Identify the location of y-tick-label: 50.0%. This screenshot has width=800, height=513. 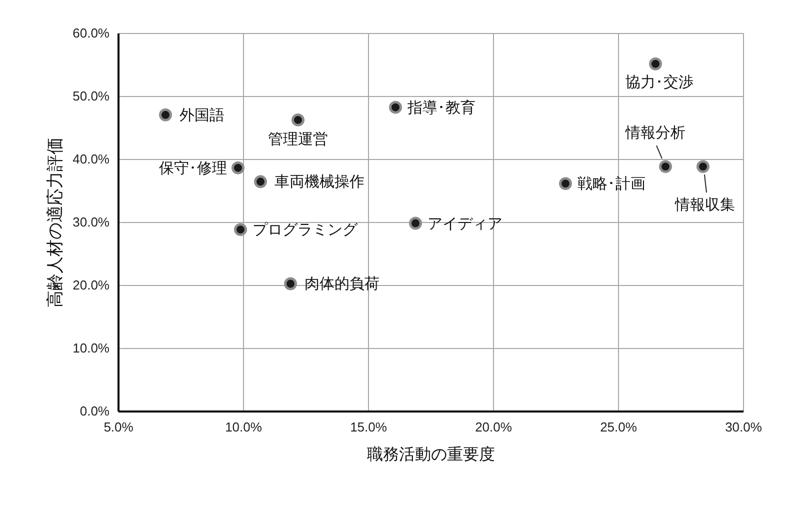
(91, 96).